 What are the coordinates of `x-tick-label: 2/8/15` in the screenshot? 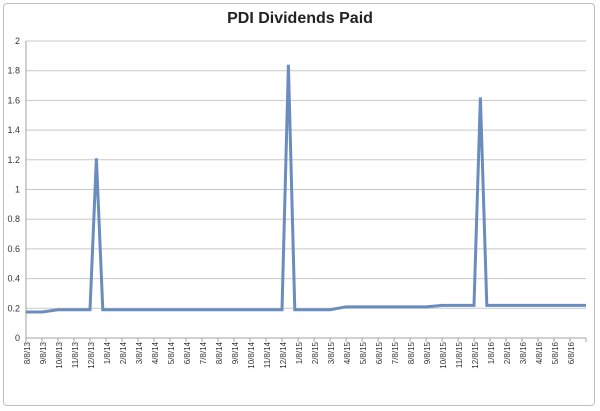 It's located at (315, 352).